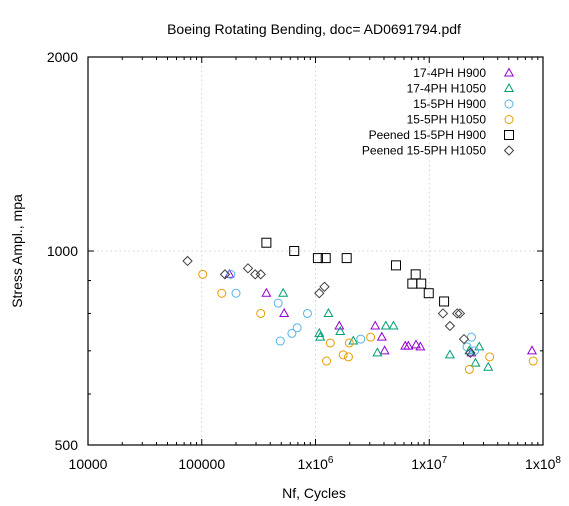  What do you see at coordinates (314, 493) in the screenshot?
I see `x-axis-title: Nf, Cycles` at bounding box center [314, 493].